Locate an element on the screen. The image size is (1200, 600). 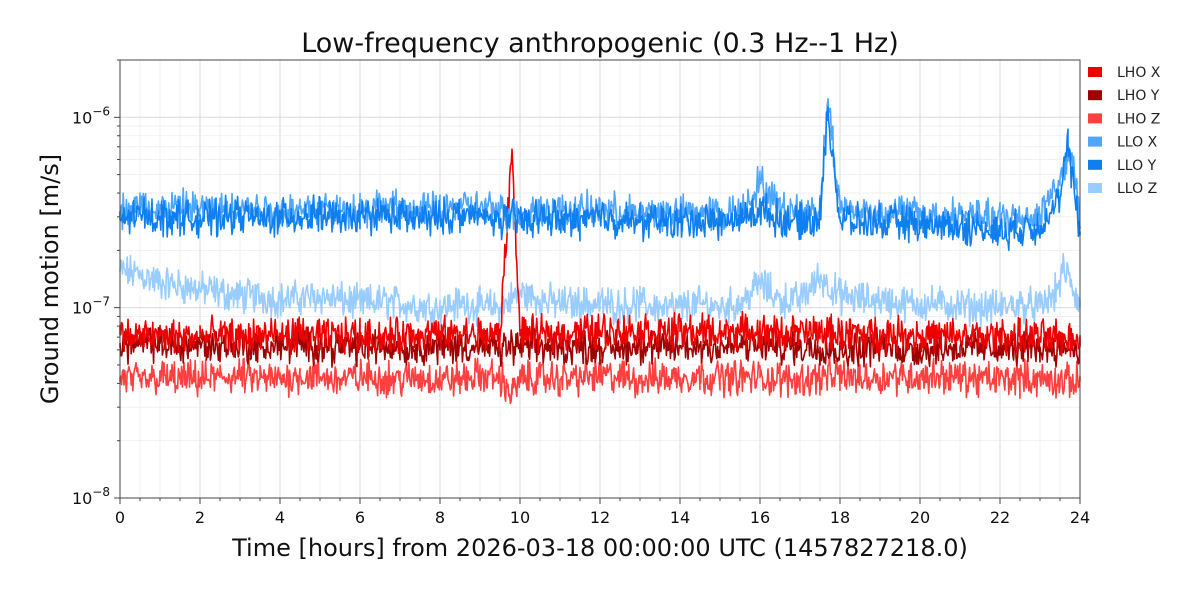
x-tick-label: 8 is located at coordinates (440, 517).